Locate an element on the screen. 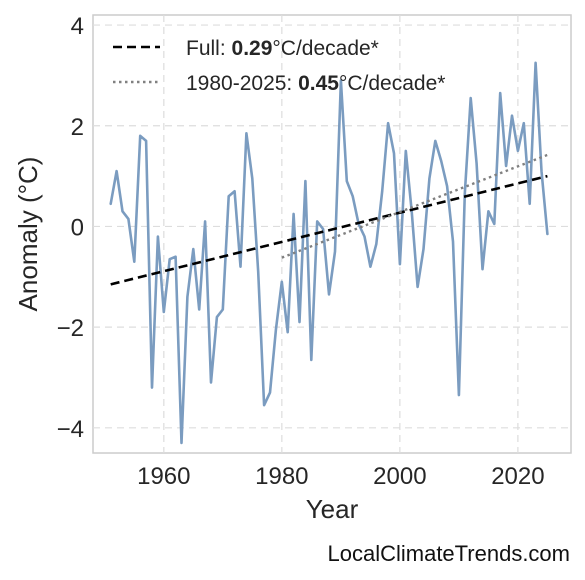 This screenshot has width=585, height=580. legend-prefix-1980-2025: 1980-2025: is located at coordinates (242, 83).